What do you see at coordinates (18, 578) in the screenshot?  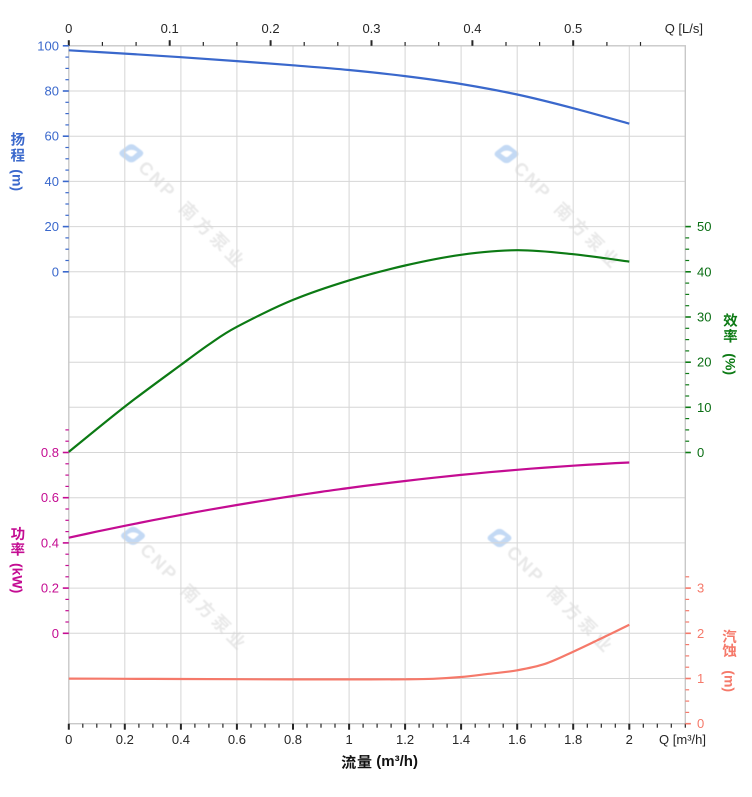 I see `svg-text: (kW)` at bounding box center [18, 578].